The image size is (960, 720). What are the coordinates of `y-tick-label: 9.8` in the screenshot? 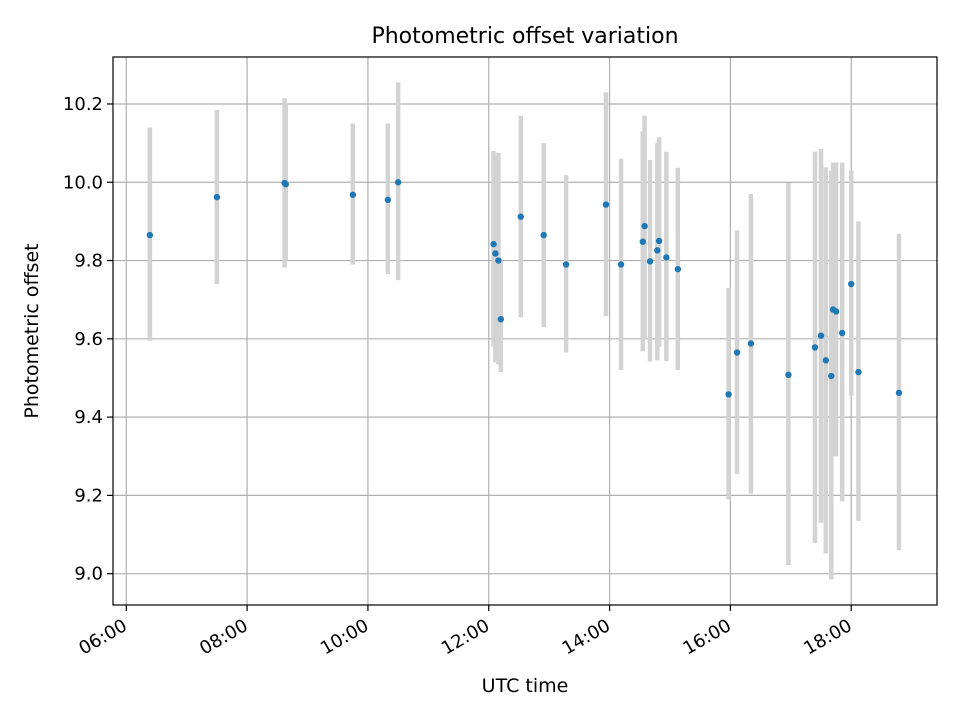 It's located at (88, 261).